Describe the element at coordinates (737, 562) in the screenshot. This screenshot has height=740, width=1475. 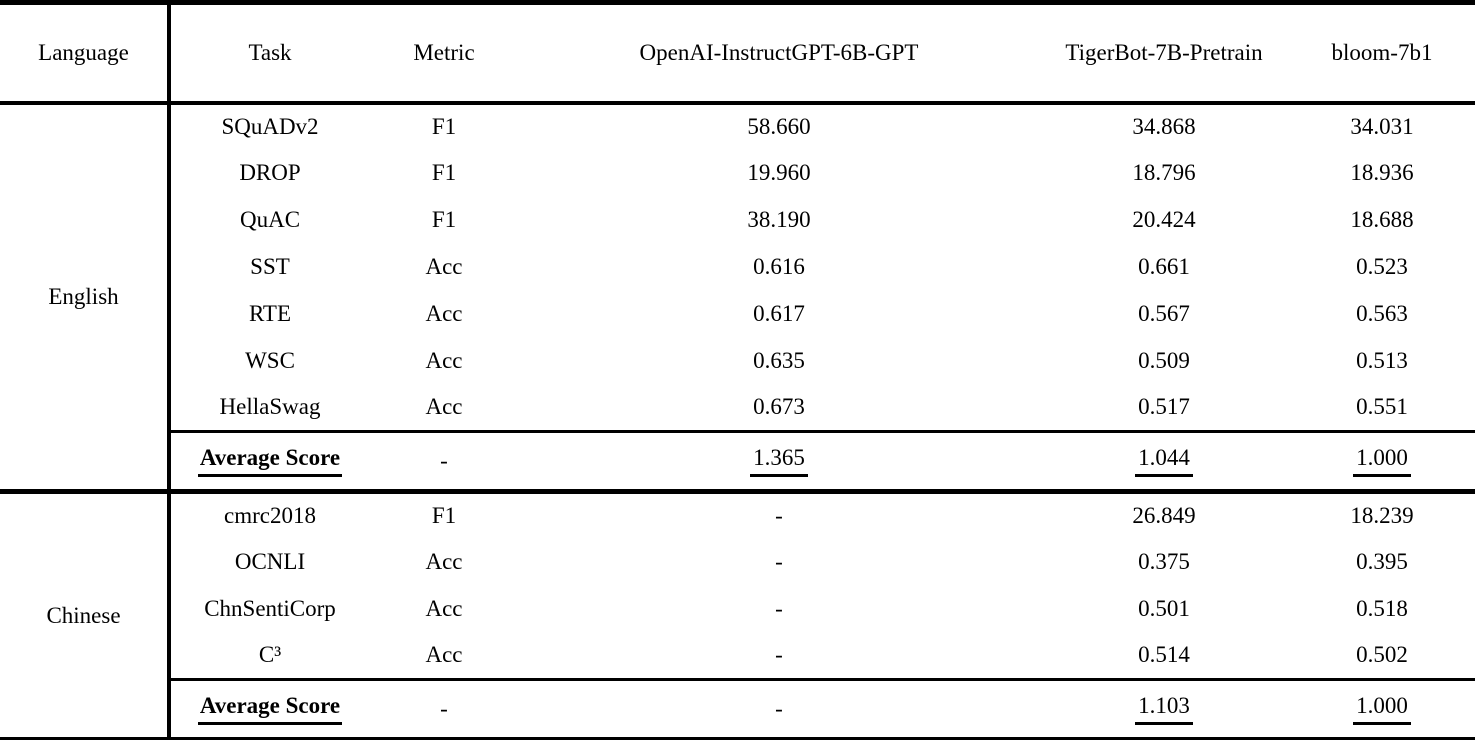
I see `table-row: OCNLI Acc - 0.375 0.395` at that location.